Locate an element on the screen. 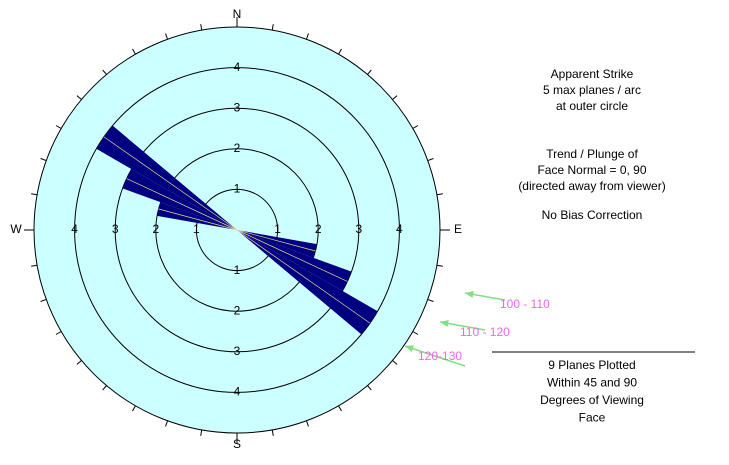 The height and width of the screenshot is (465, 729). footer-note: Face is located at coordinates (592, 418).